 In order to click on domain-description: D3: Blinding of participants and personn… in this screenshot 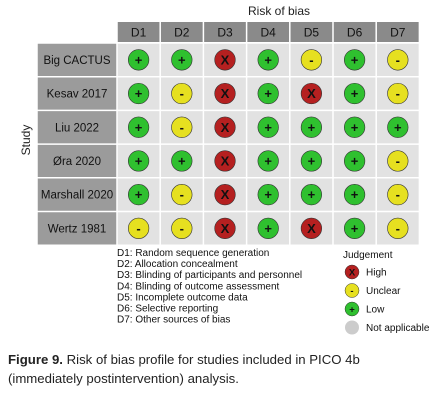, I will do `click(209, 275)`.